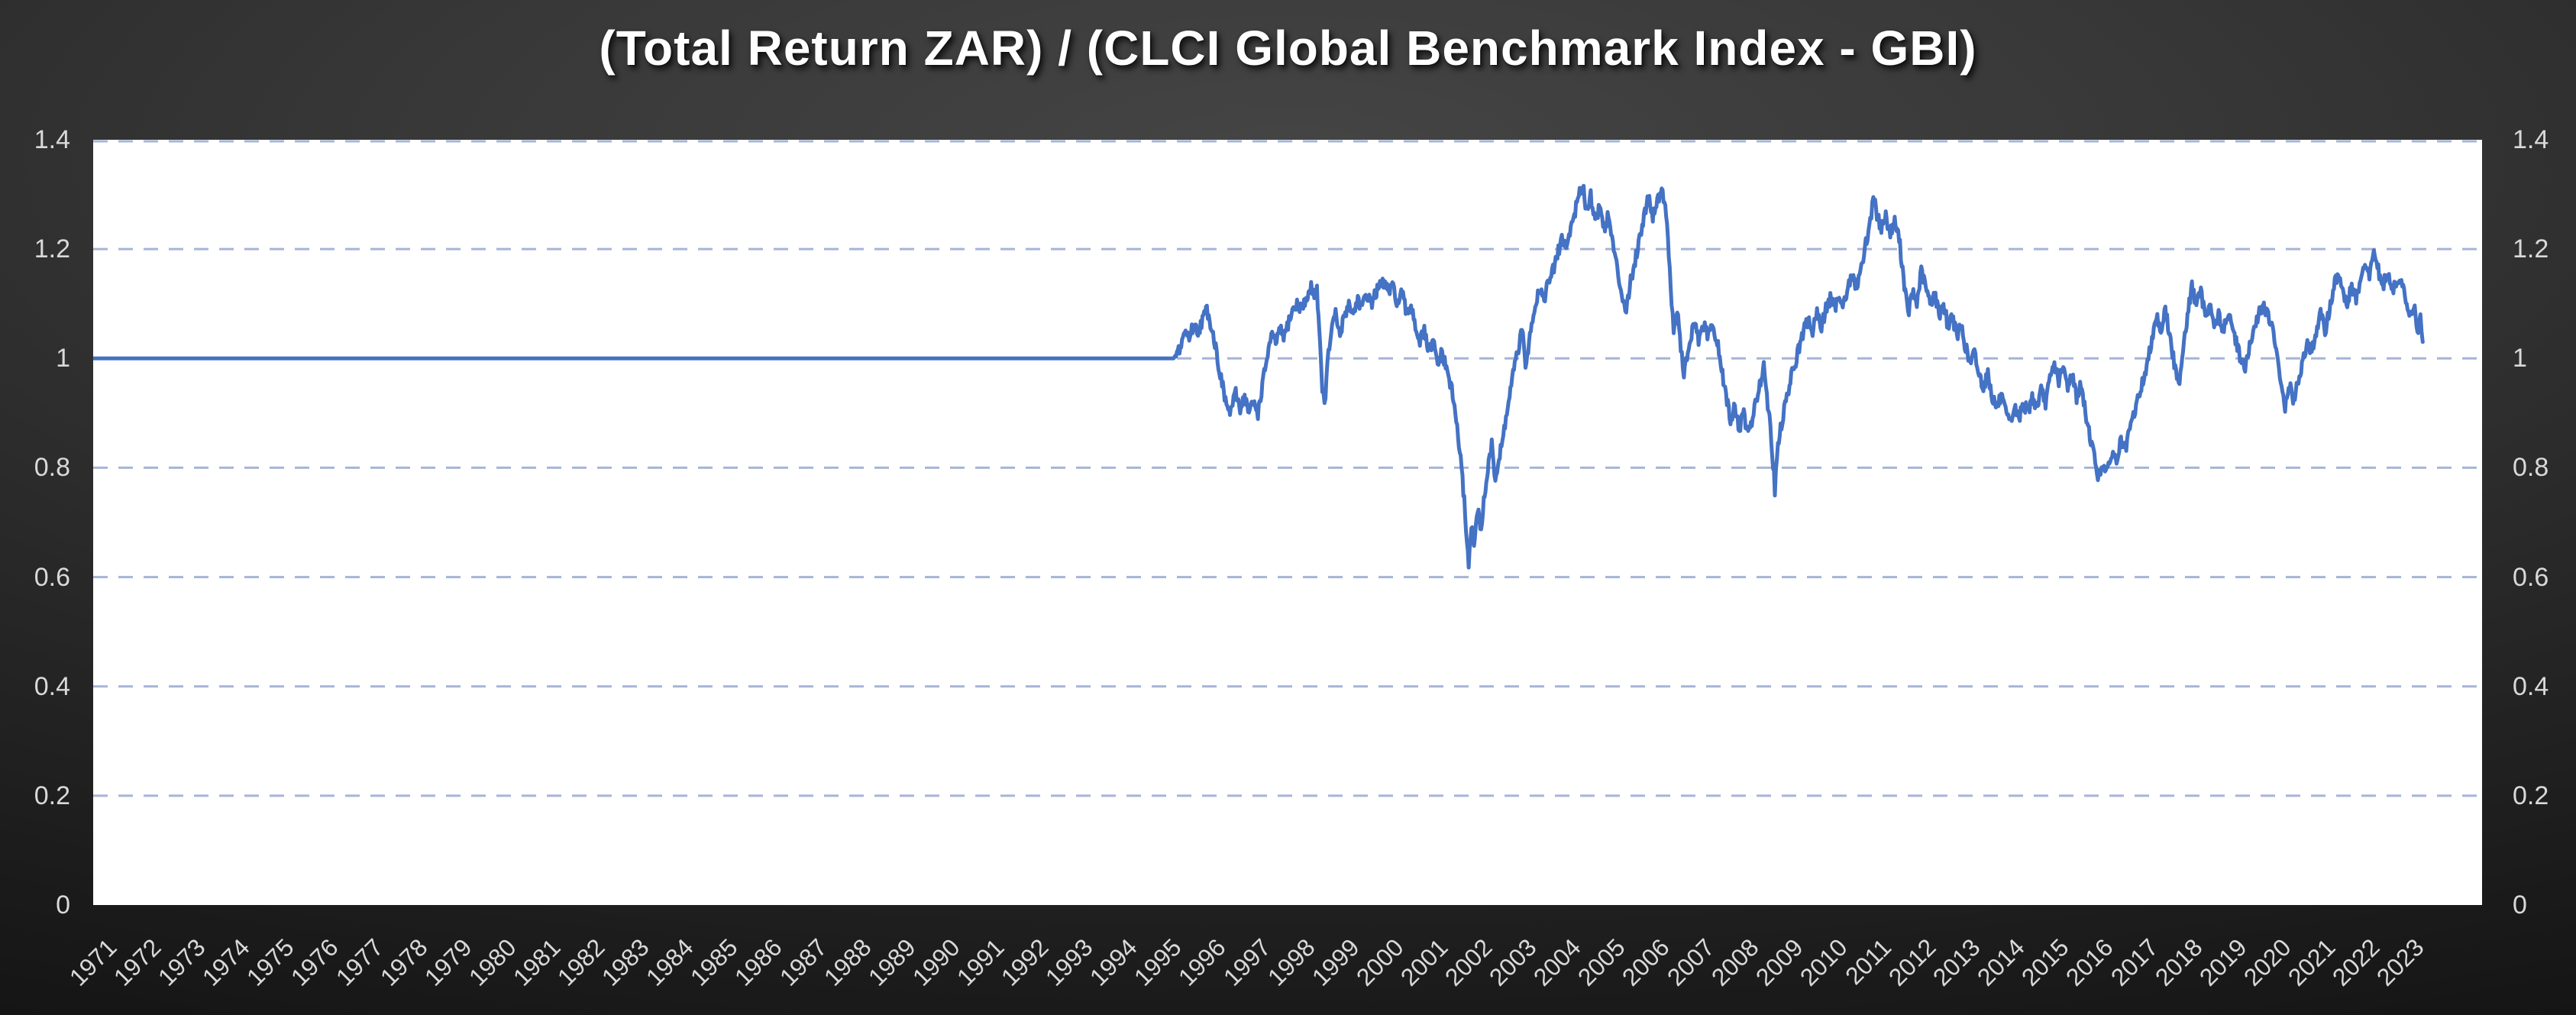 This screenshot has height=1015, width=2576. I want to click on x-axis-label: 1987, so click(803, 962).